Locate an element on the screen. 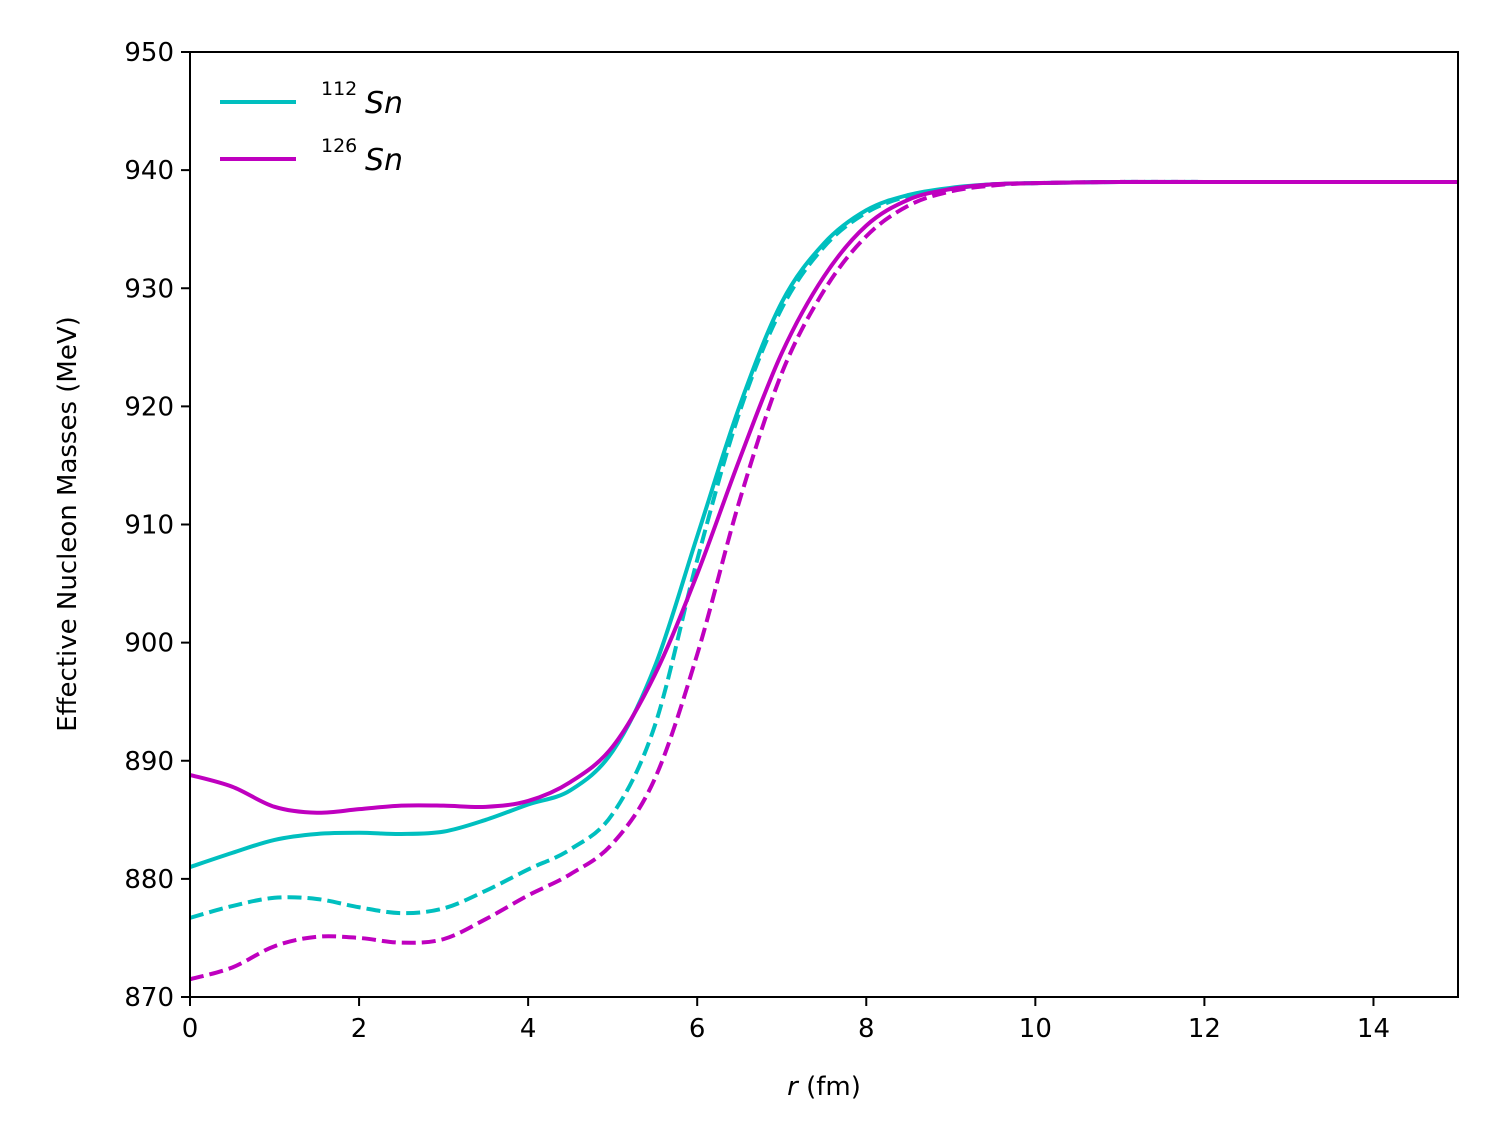  x-axis-label: r (fm) is located at coordinates (824, 1087).